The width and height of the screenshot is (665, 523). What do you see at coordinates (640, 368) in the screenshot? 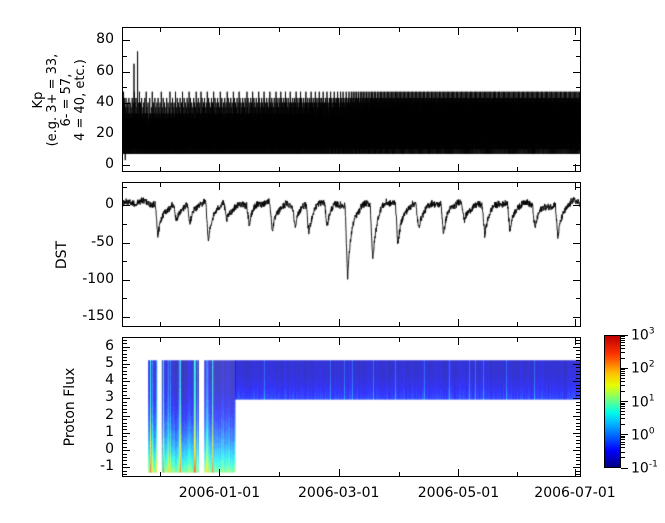
I see `colorbar-mantissa: 10` at bounding box center [640, 368].